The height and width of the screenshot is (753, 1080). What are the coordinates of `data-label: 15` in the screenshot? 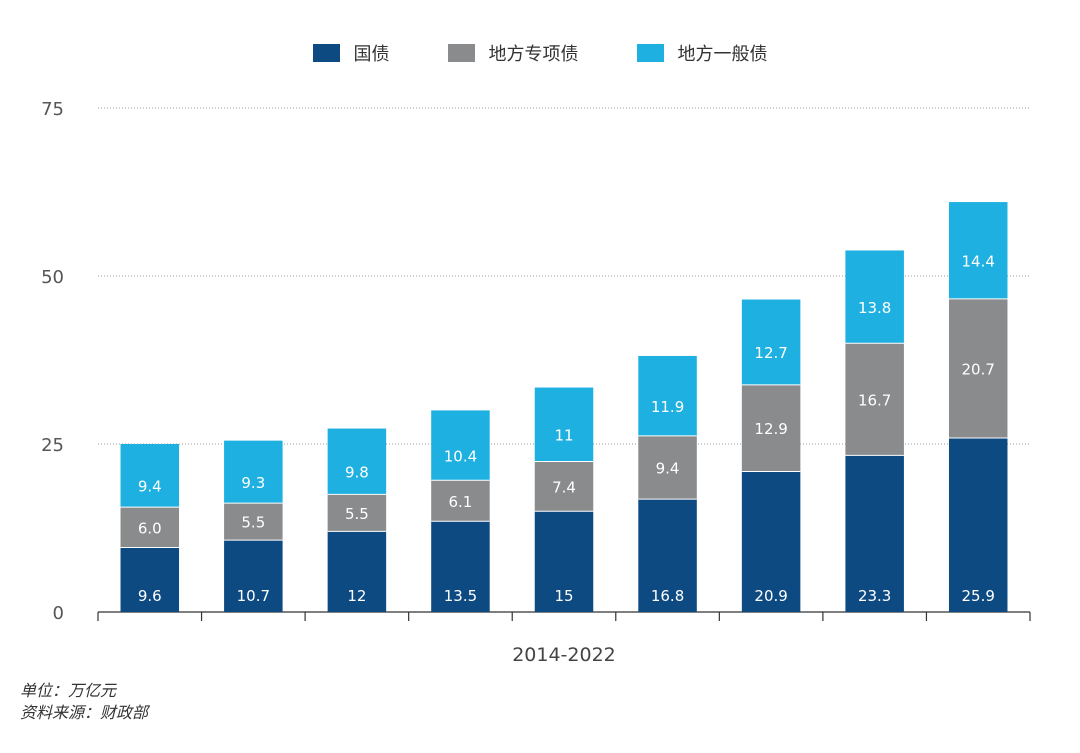 It's located at (563, 596).